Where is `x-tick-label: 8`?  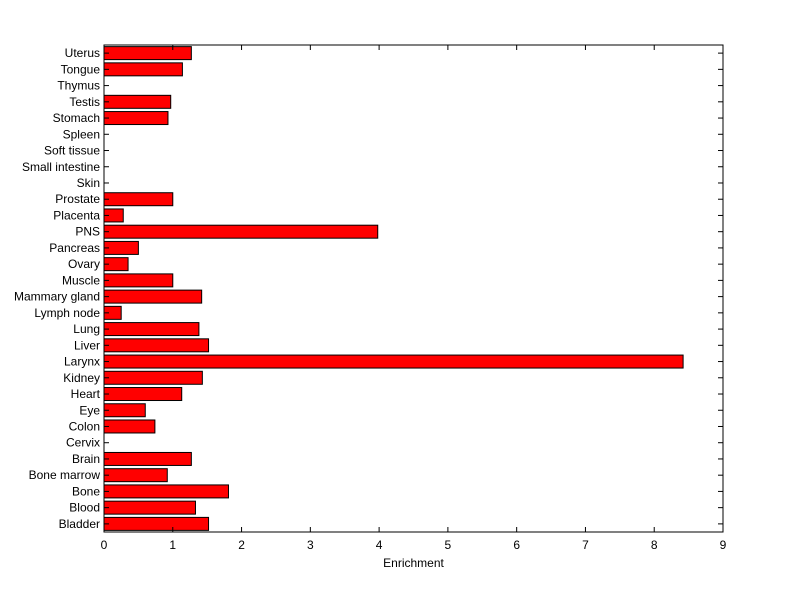 x-tick-label: 8 is located at coordinates (654, 545).